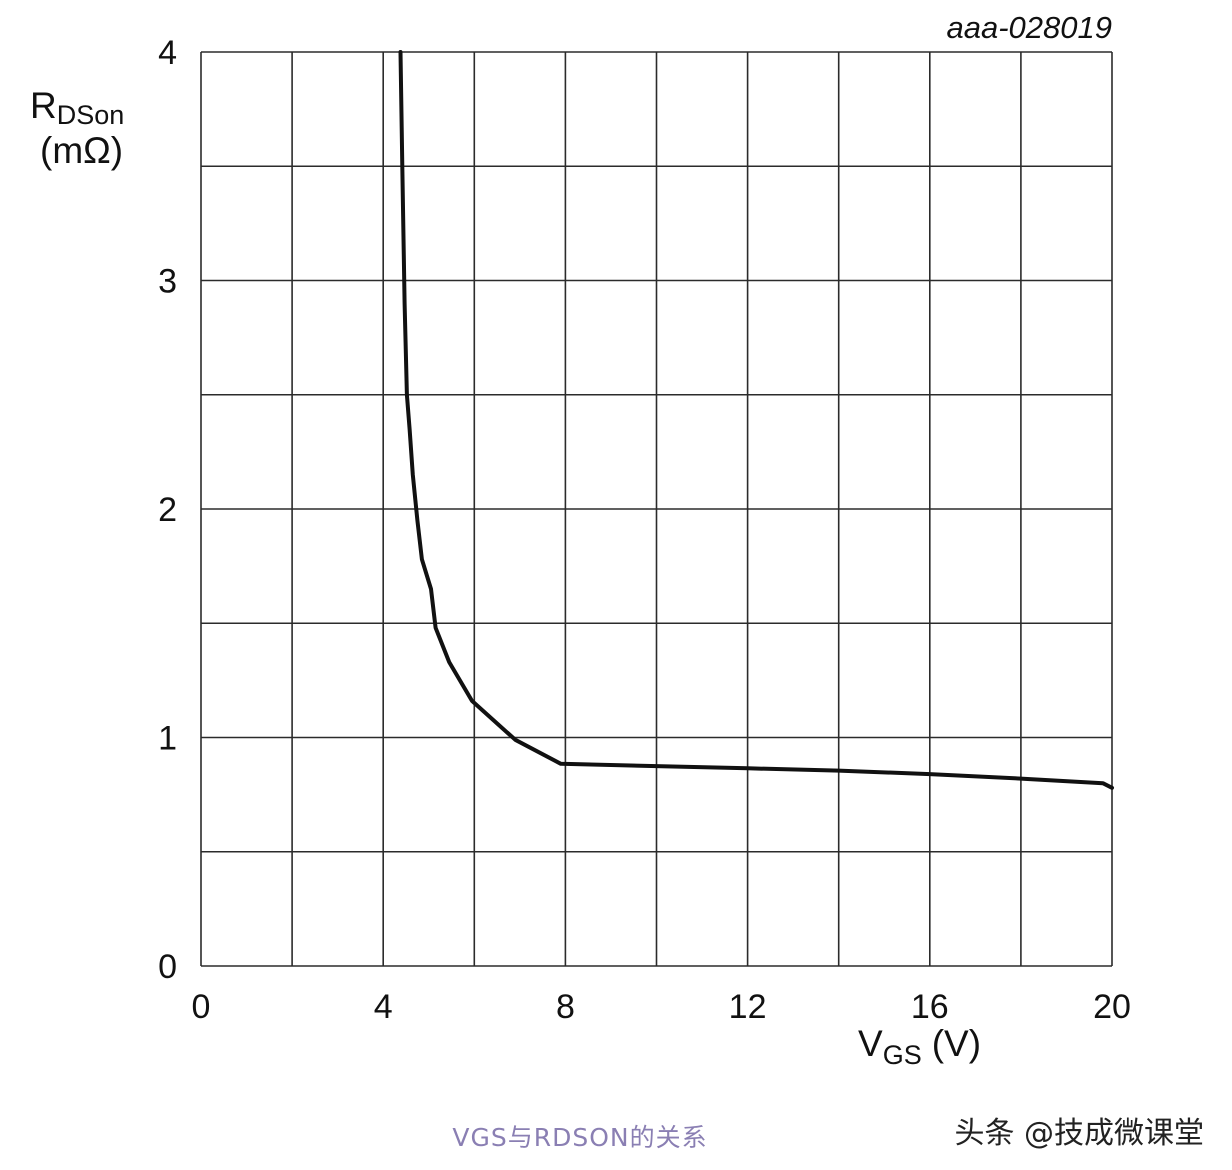  Describe the element at coordinates (902, 1055) in the screenshot. I see `x-axis-title-sub: GS` at that location.